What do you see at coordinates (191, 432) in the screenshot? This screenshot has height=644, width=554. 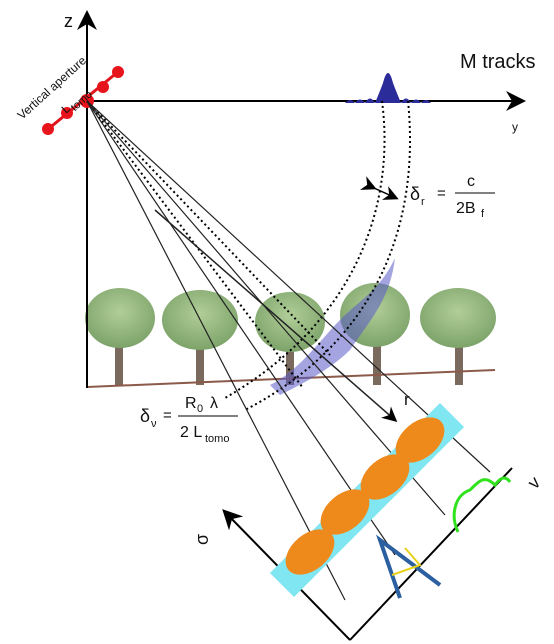 I see `denominator: 2 L` at bounding box center [191, 432].